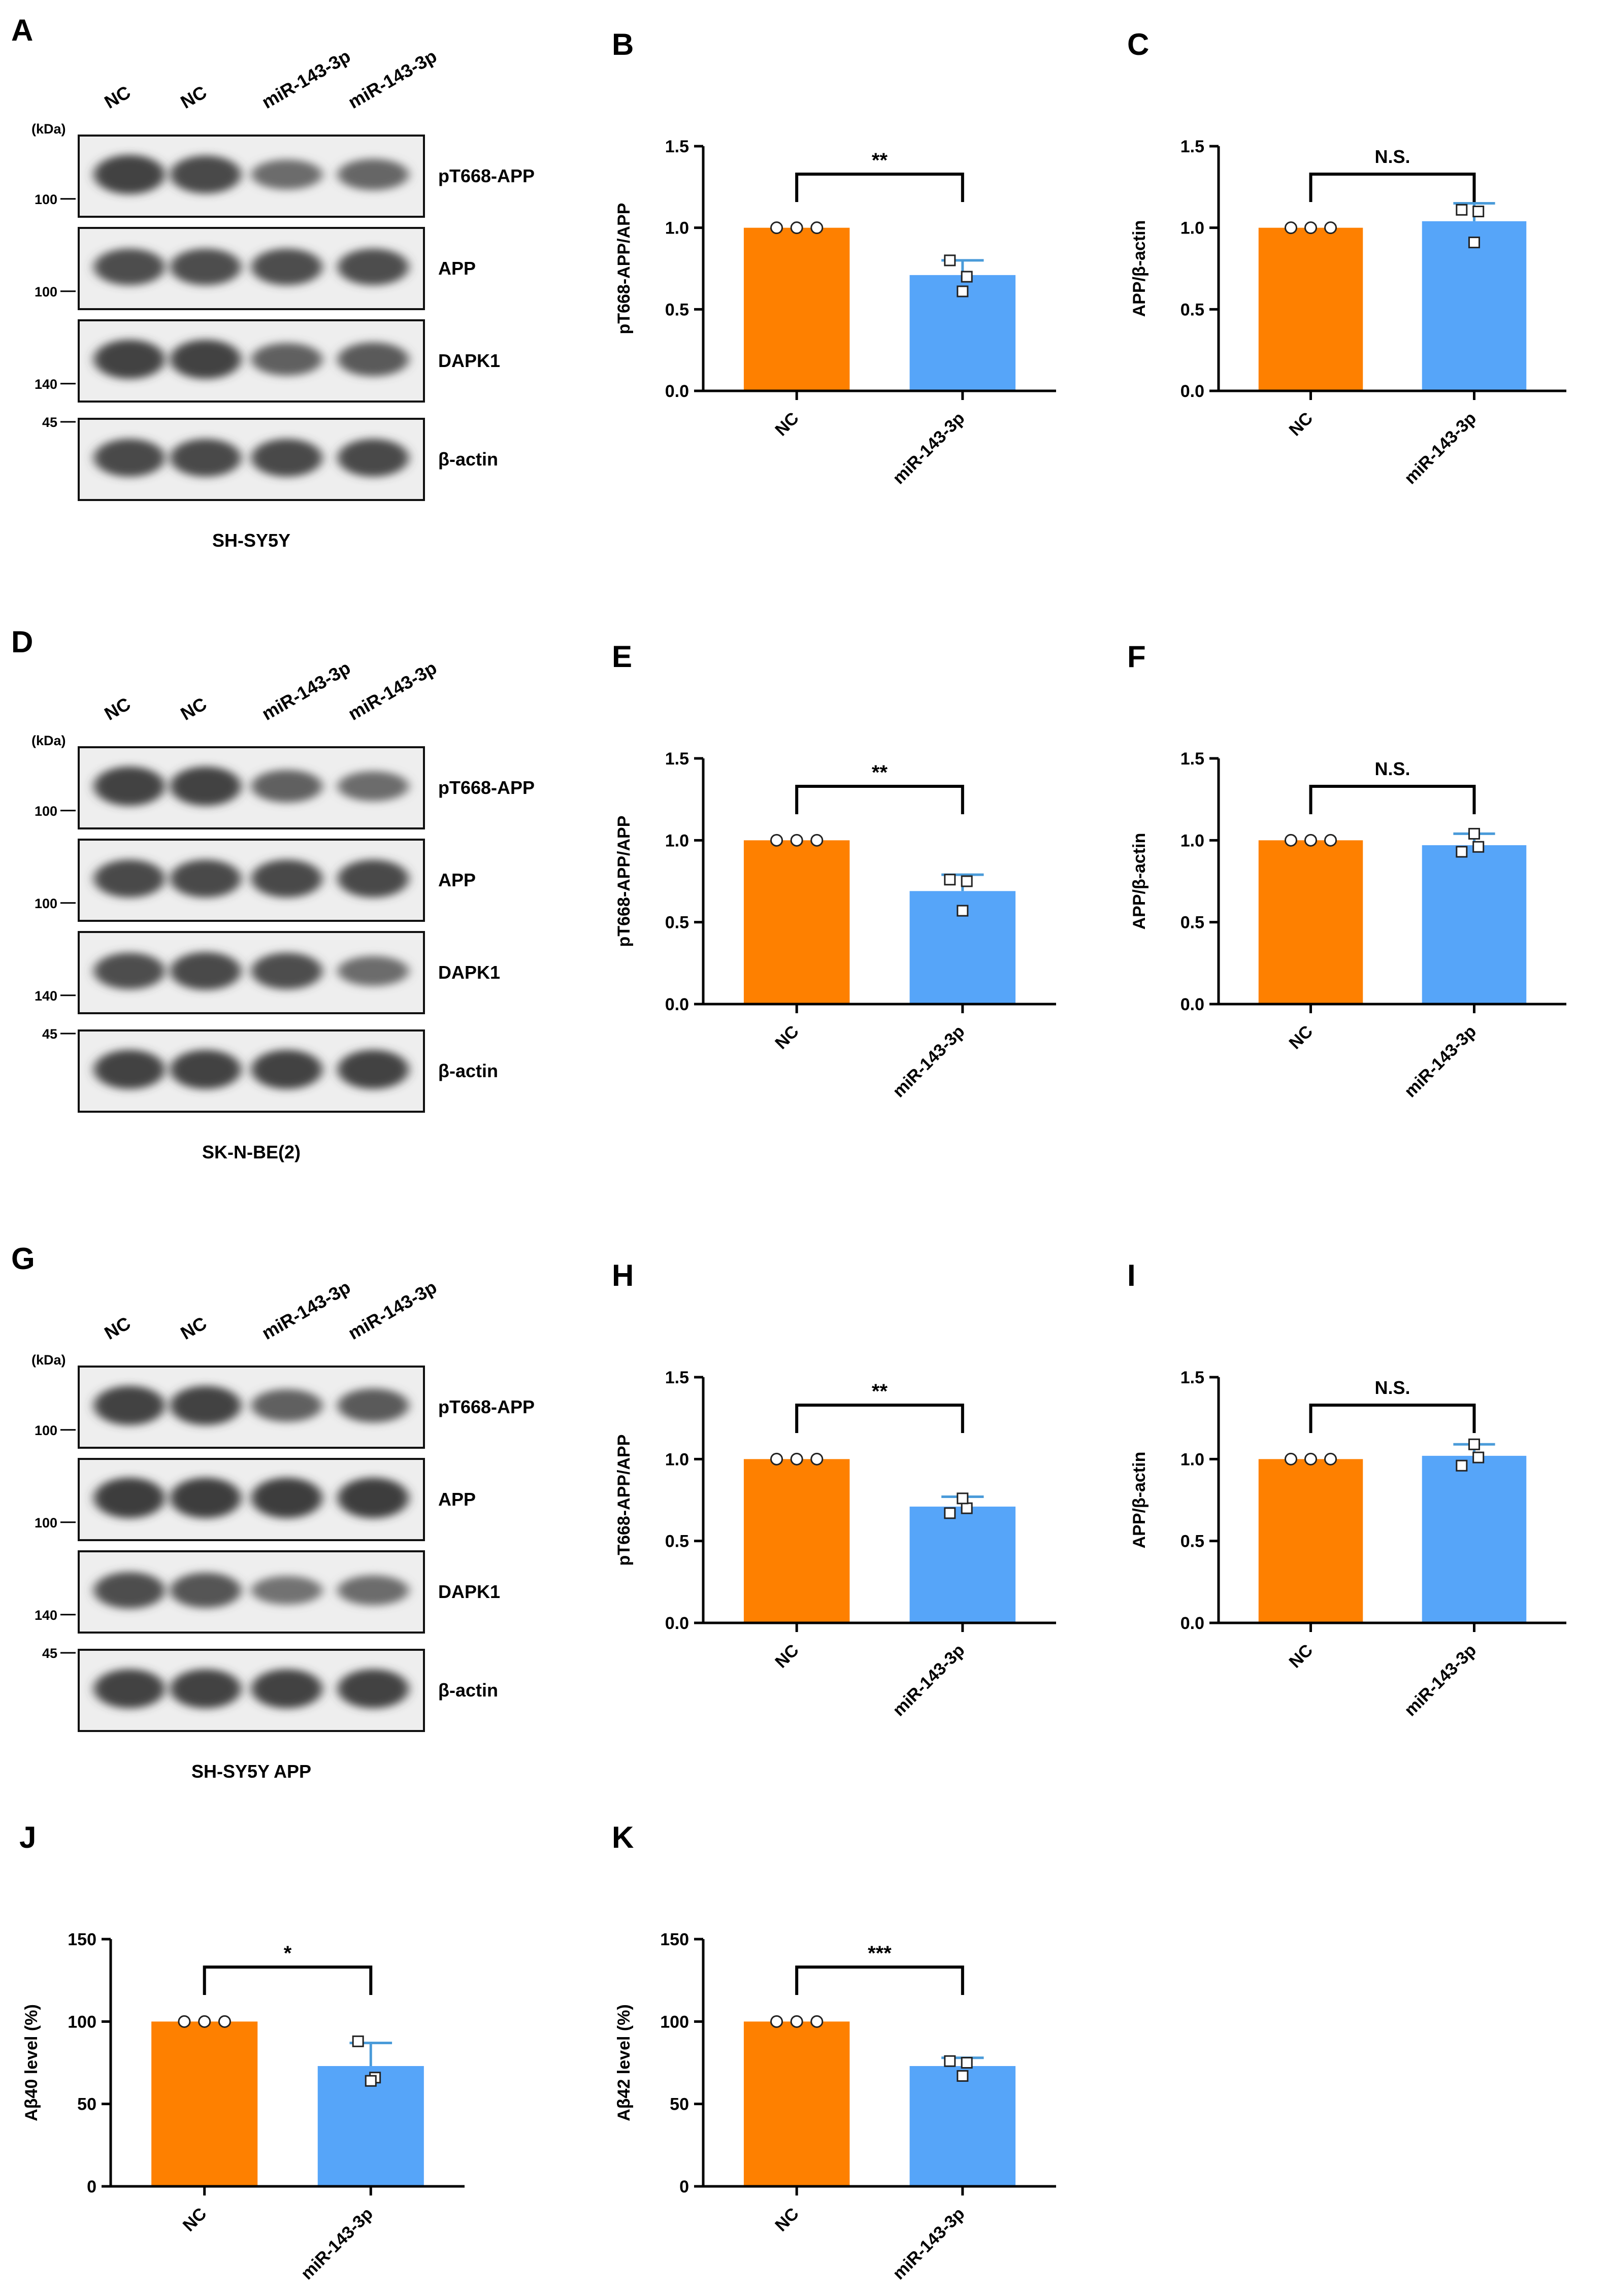 The width and height of the screenshot is (1609, 2296). I want to click on y-axis-label: Aβ40 level (%), so click(32, 2062).